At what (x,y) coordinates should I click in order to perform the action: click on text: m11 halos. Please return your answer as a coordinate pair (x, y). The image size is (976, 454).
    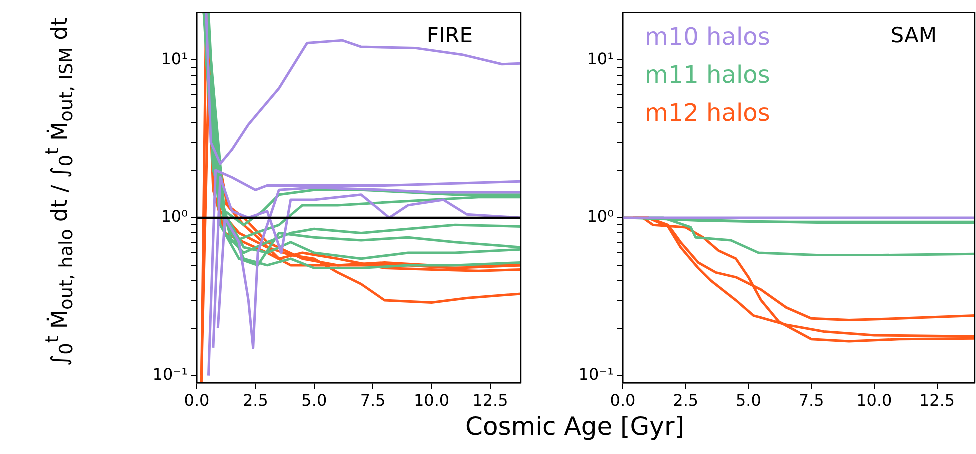
    Looking at the image, I should click on (707, 74).